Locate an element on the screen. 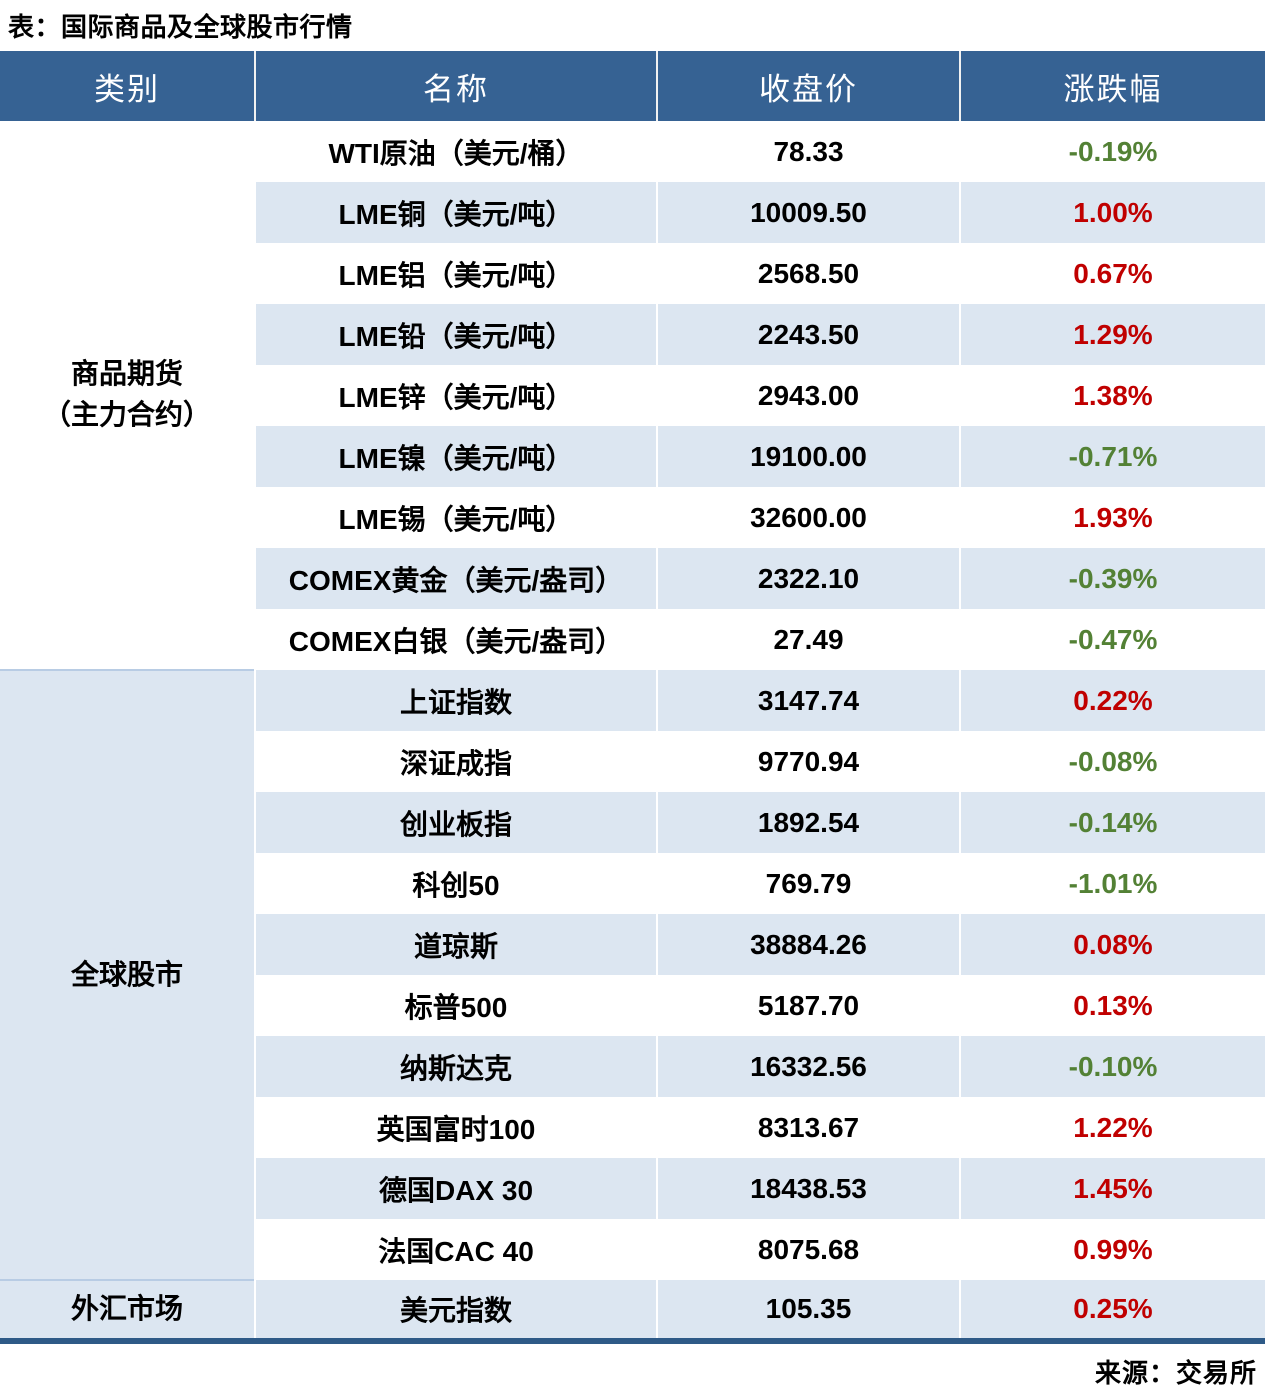  close-price-cell: 16332.56 is located at coordinates (809, 1066).